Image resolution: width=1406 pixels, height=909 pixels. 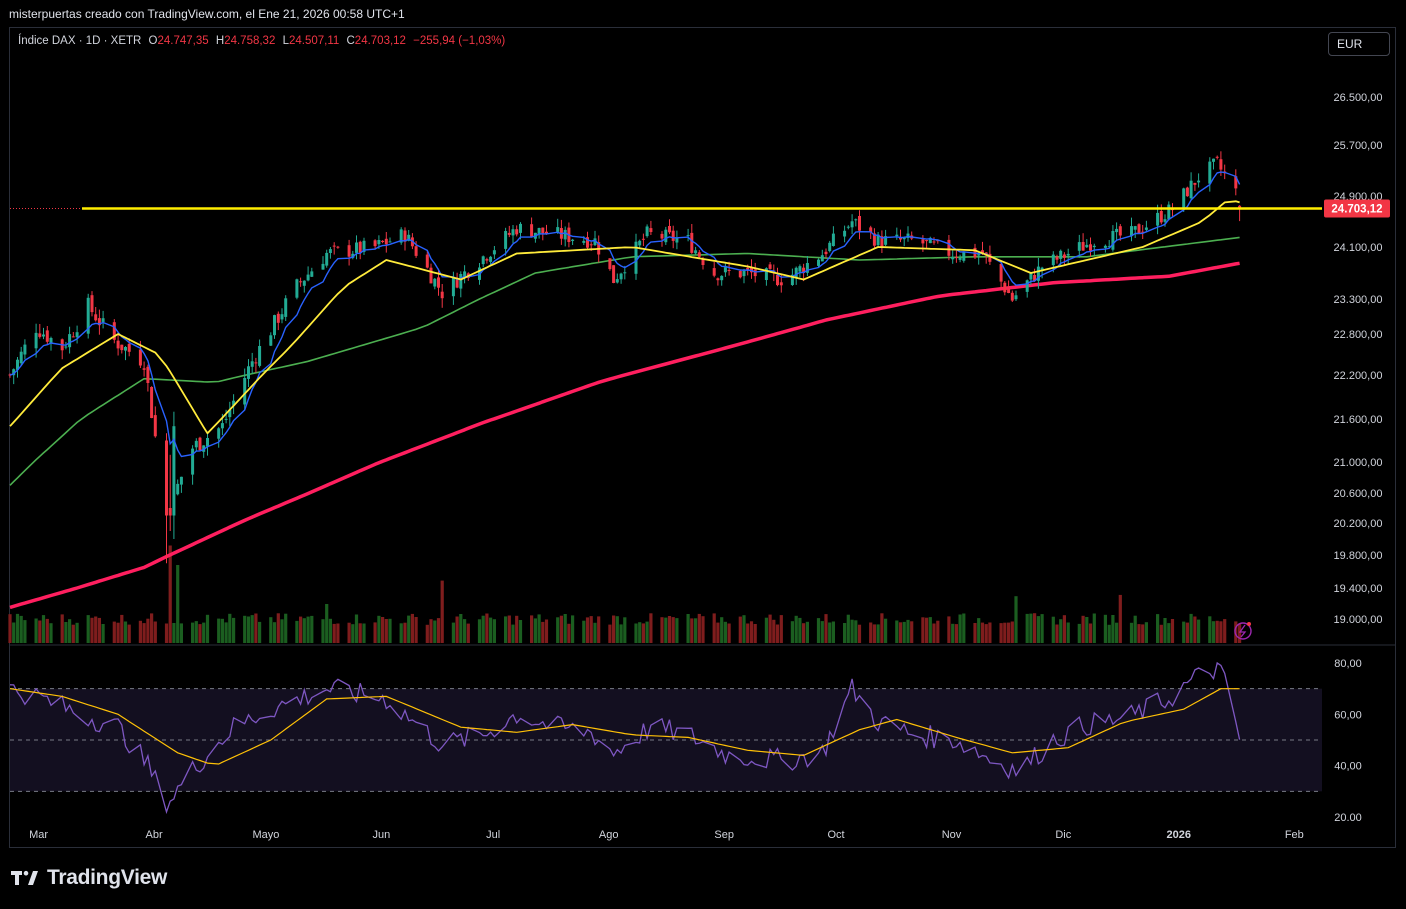 What do you see at coordinates (1348, 767) in the screenshot?
I see `rsi-tick-label: 40,00` at bounding box center [1348, 767].